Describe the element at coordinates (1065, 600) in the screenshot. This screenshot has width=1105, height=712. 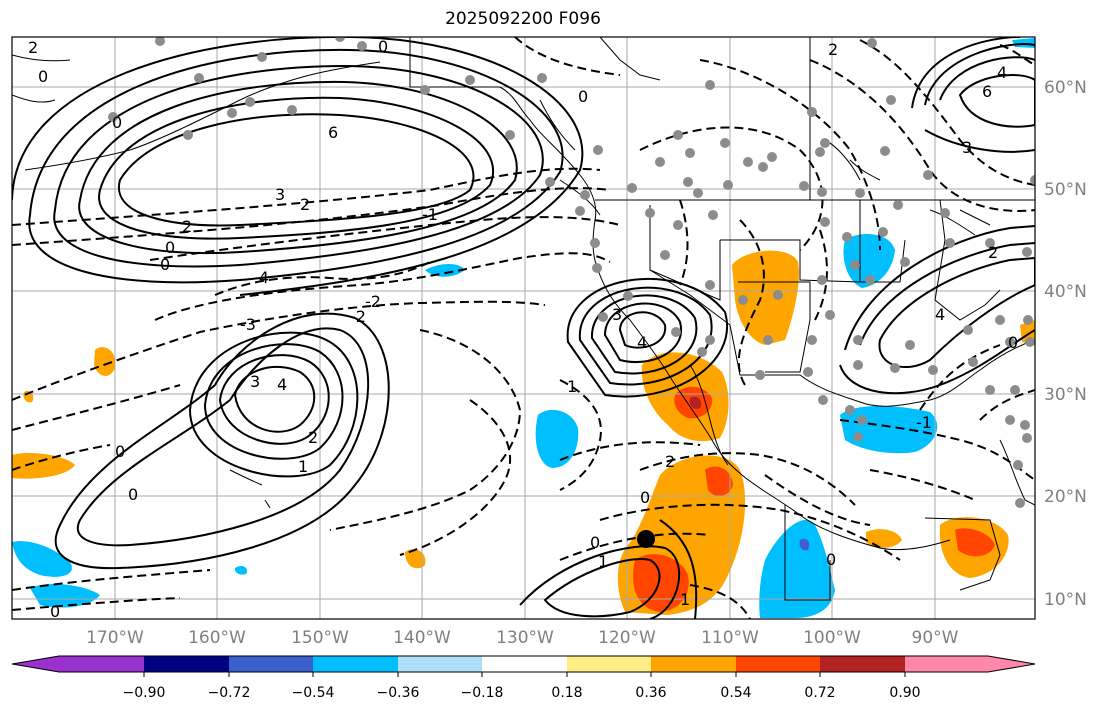
I see `latitude-label: 10°N` at that location.